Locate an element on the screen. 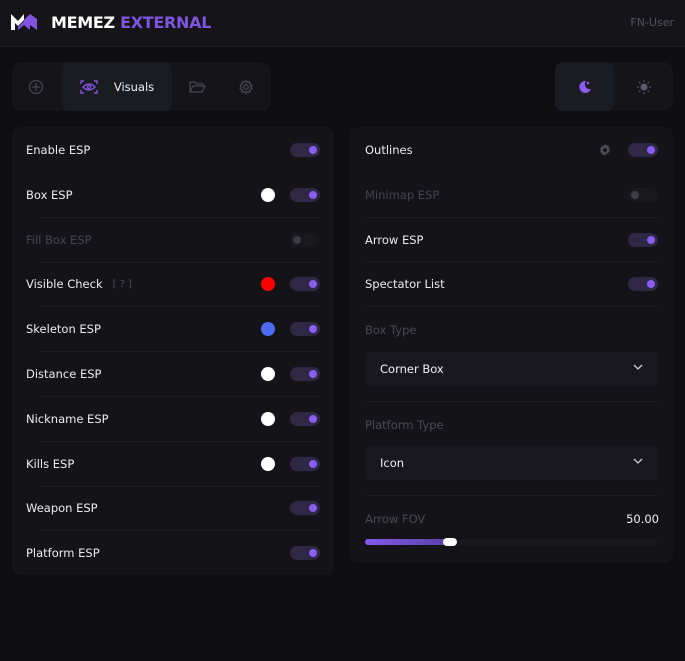 This screenshot has height=661, width=685. setting-arrow-esp: Arrow ESP is located at coordinates (511, 240).